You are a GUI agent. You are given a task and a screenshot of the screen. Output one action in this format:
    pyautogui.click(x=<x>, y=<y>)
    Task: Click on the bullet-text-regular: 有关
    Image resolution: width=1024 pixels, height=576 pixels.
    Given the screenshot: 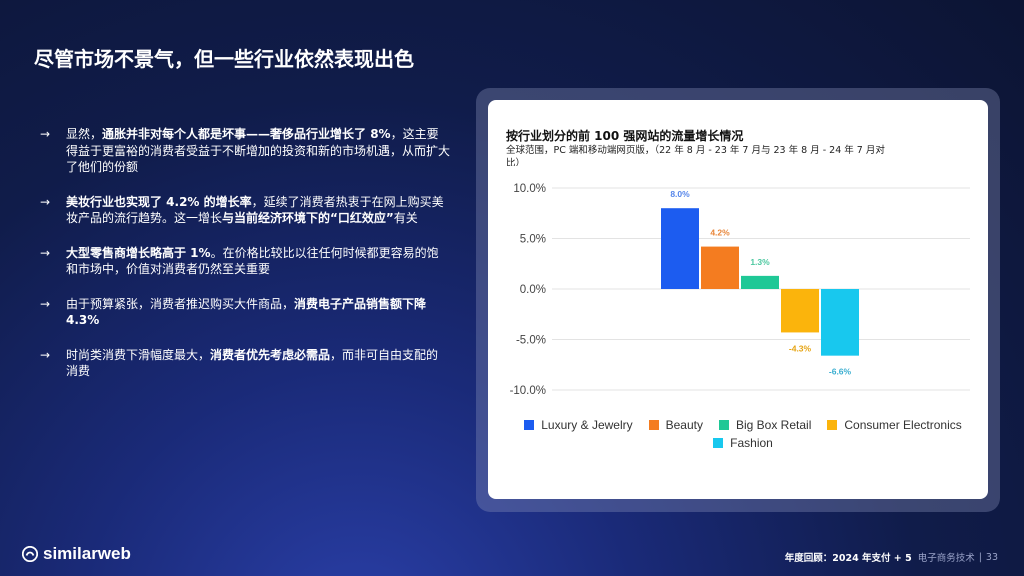 What is the action you would take?
    pyautogui.click(x=405, y=218)
    